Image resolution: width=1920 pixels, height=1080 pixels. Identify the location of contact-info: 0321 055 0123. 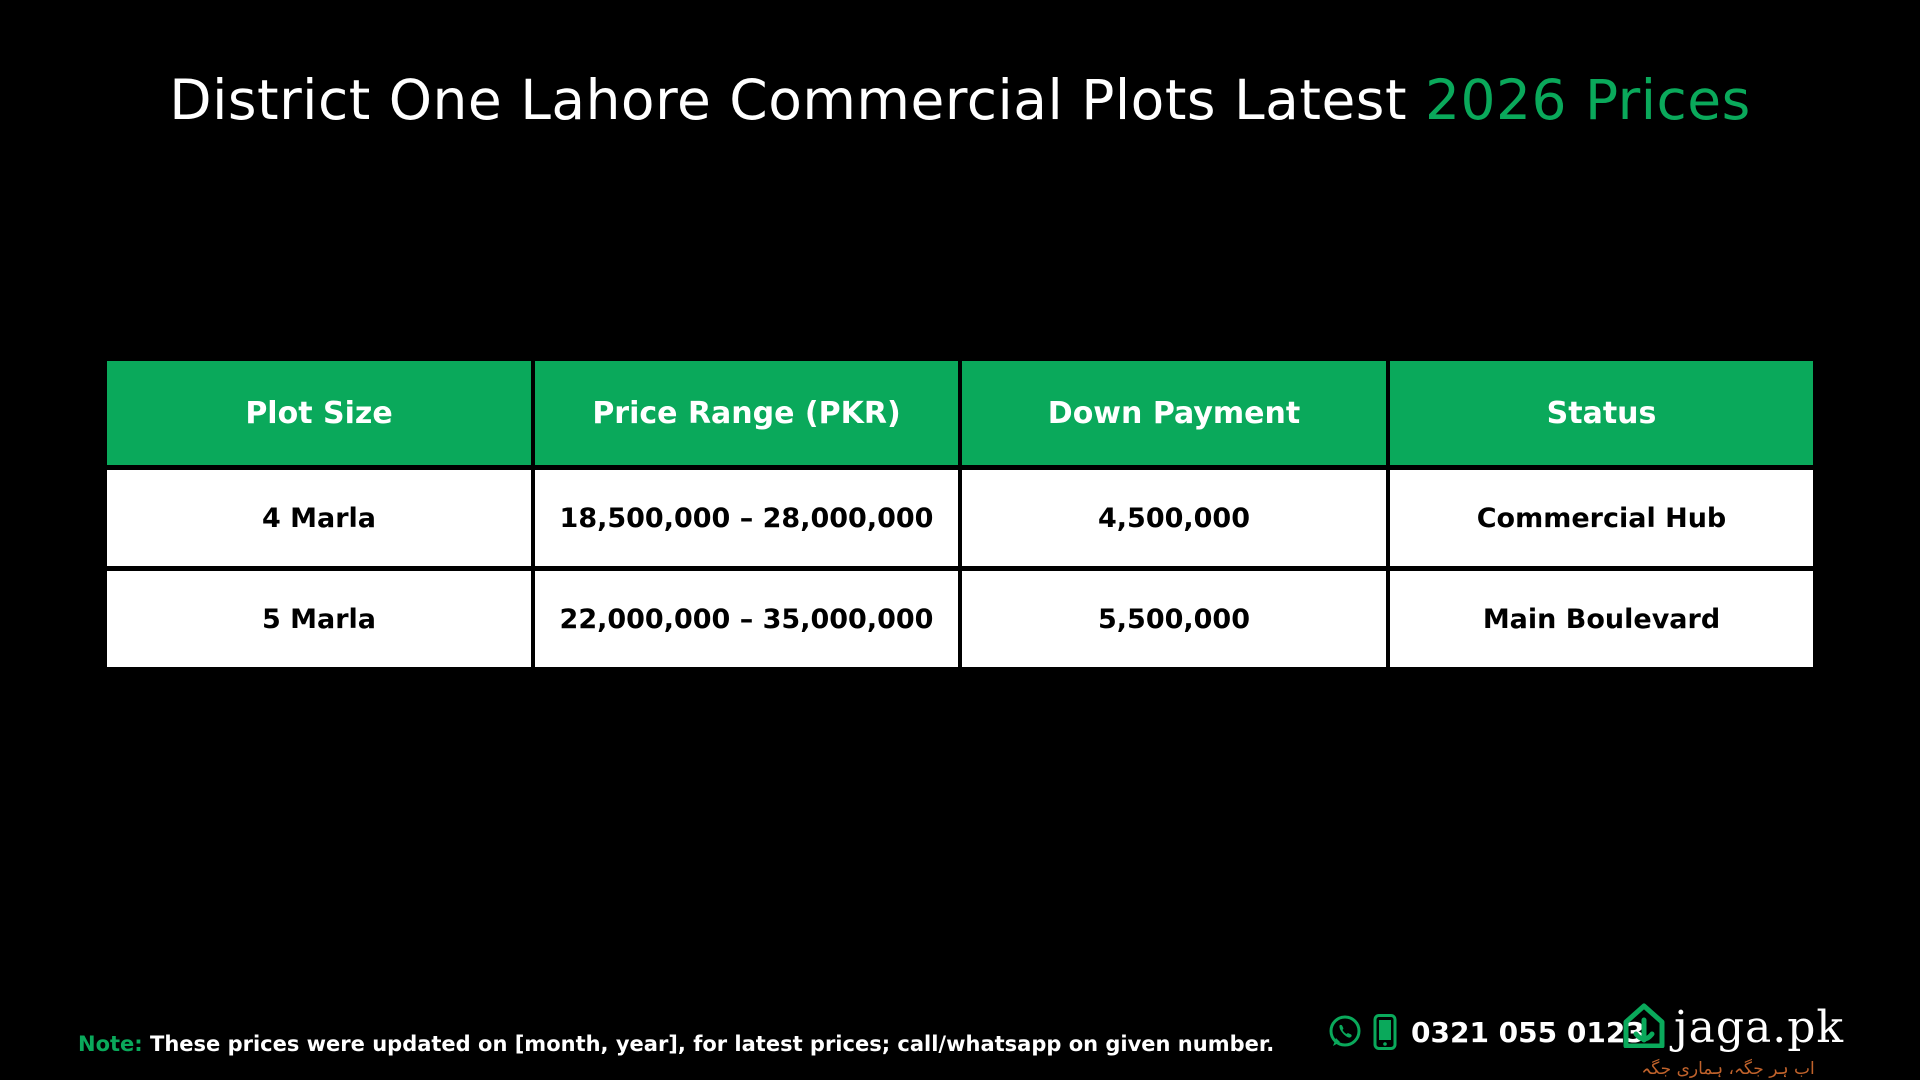
(1486, 1032).